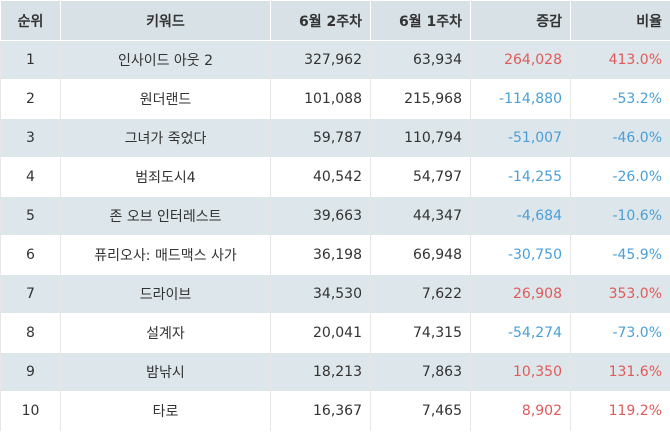 This screenshot has width=670, height=432. Describe the element at coordinates (165, 138) in the screenshot. I see `keyword-cell: 그녀가 죽었다` at that location.